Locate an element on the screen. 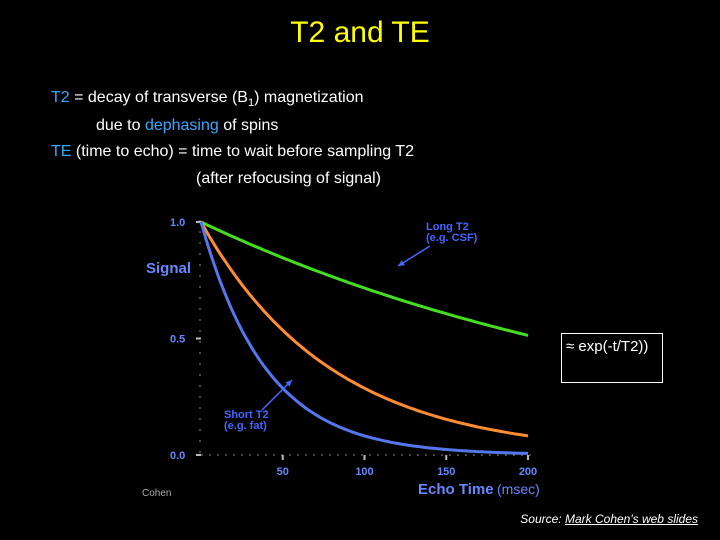 Image resolution: width=720 pixels, height=540 pixels. x-tick-label: 100 is located at coordinates (364, 472).